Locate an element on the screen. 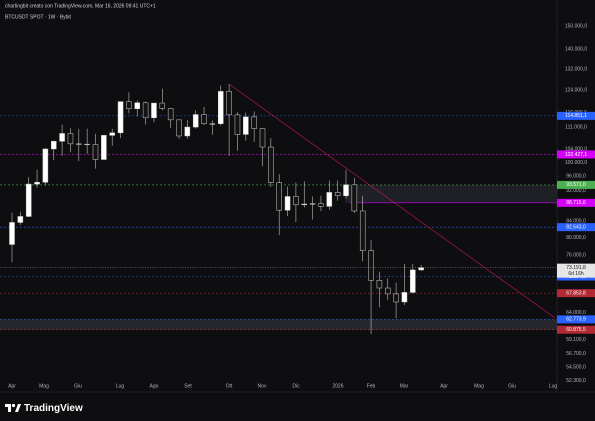 Image resolution: width=595 pixels, height=421 pixels. x-tick-label: Nov is located at coordinates (262, 386).